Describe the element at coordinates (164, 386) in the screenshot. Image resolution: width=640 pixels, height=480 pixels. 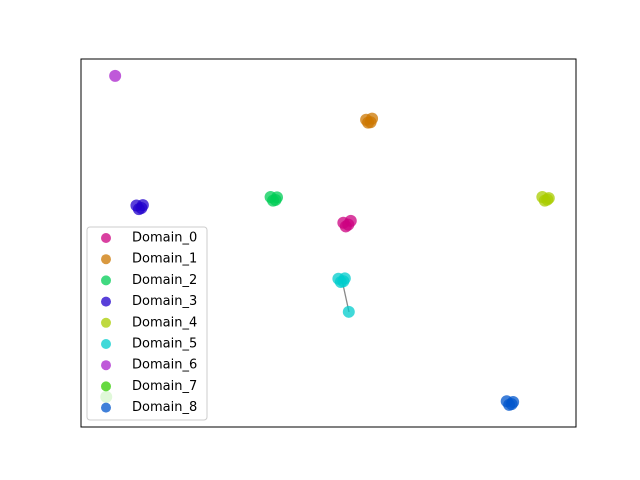
I see `legend-label: Domain_7` at that location.